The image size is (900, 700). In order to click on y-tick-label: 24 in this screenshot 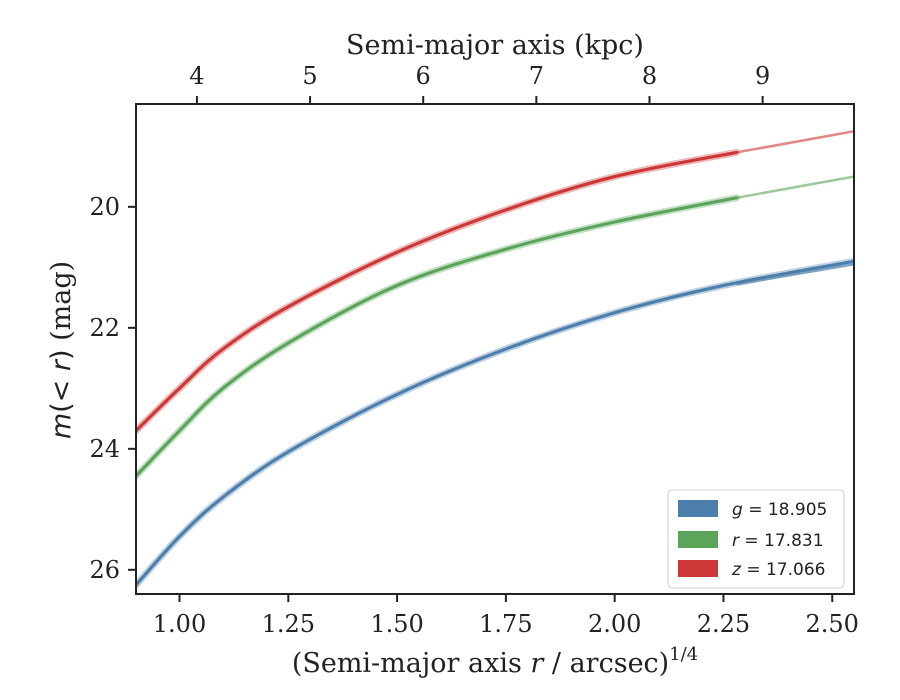, I will do `click(104, 449)`.